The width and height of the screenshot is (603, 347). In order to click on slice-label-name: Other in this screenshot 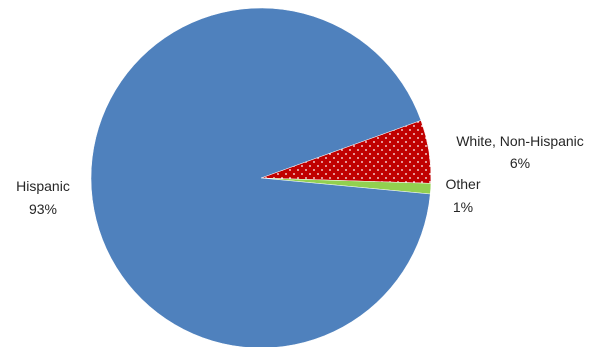, I will do `click(462, 184)`.